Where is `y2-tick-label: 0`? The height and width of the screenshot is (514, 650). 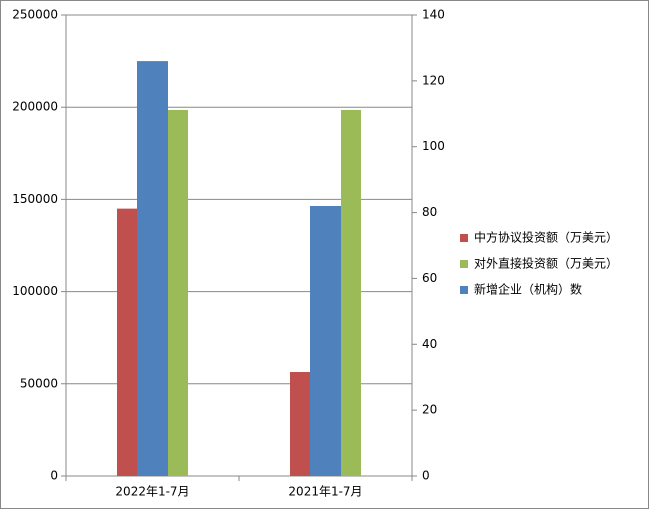 y2-tick-label: 0 is located at coordinates (426, 476).